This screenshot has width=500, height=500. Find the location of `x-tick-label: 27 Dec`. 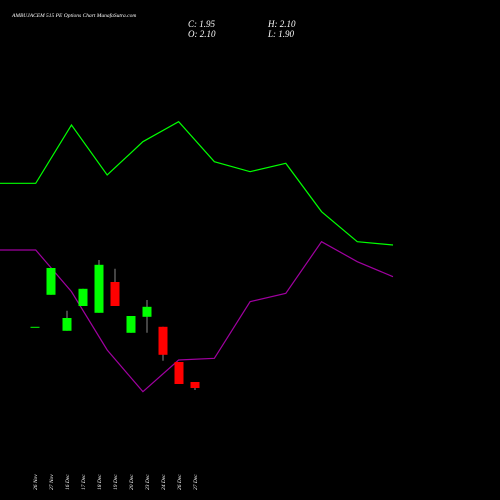

x-tick-label: 27 Dec is located at coordinates (196, 482).